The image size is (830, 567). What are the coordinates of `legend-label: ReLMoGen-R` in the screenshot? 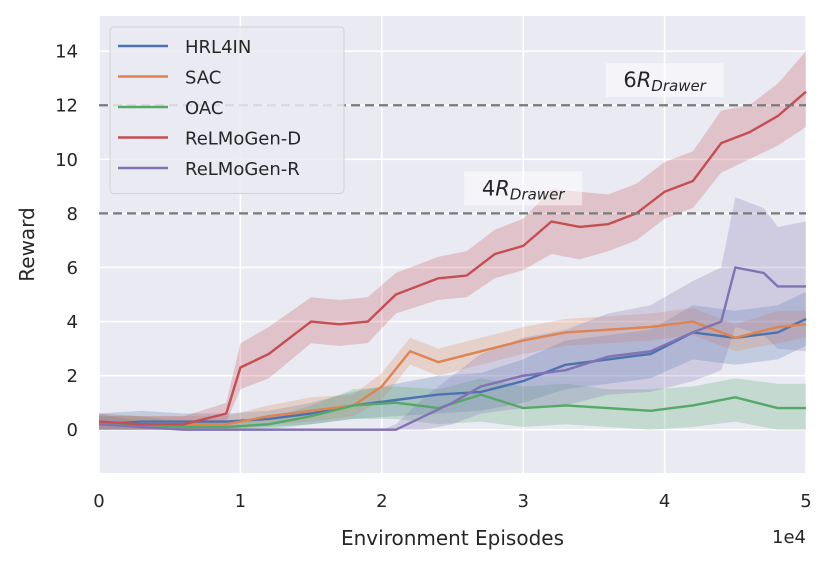 It's located at (242, 169).